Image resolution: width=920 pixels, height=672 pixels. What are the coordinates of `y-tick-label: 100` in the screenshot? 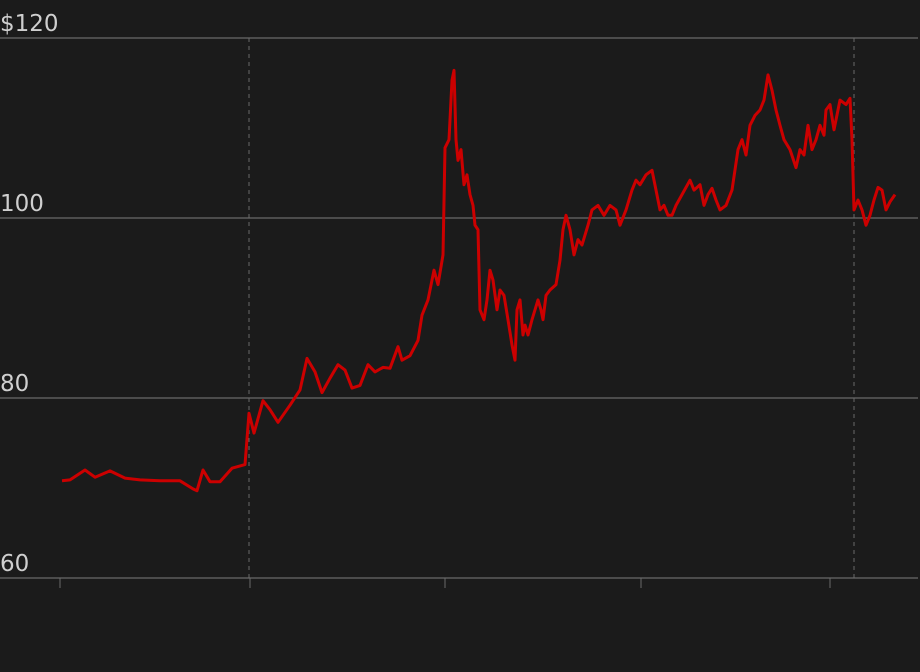 It's located at (22, 204).